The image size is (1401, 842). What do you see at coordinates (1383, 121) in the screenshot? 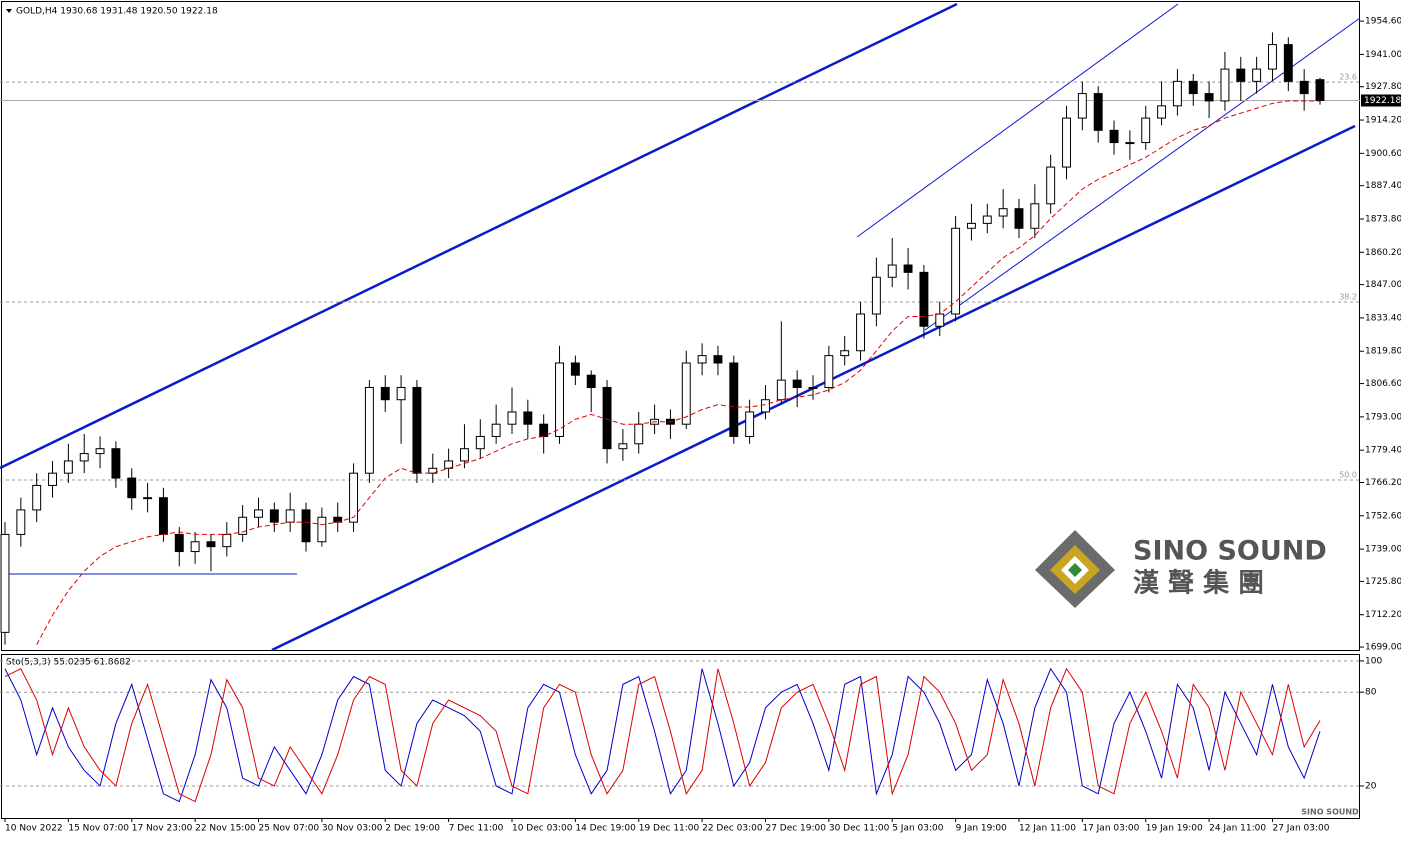
I see `y-tick-label: 1914.20` at bounding box center [1383, 121].